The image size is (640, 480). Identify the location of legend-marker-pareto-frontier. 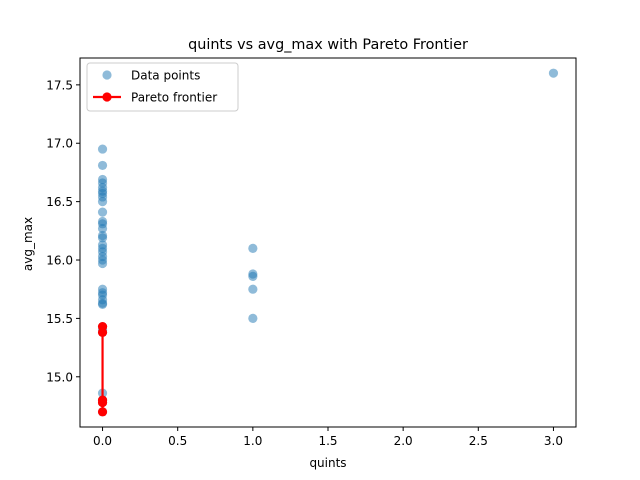
(107, 97).